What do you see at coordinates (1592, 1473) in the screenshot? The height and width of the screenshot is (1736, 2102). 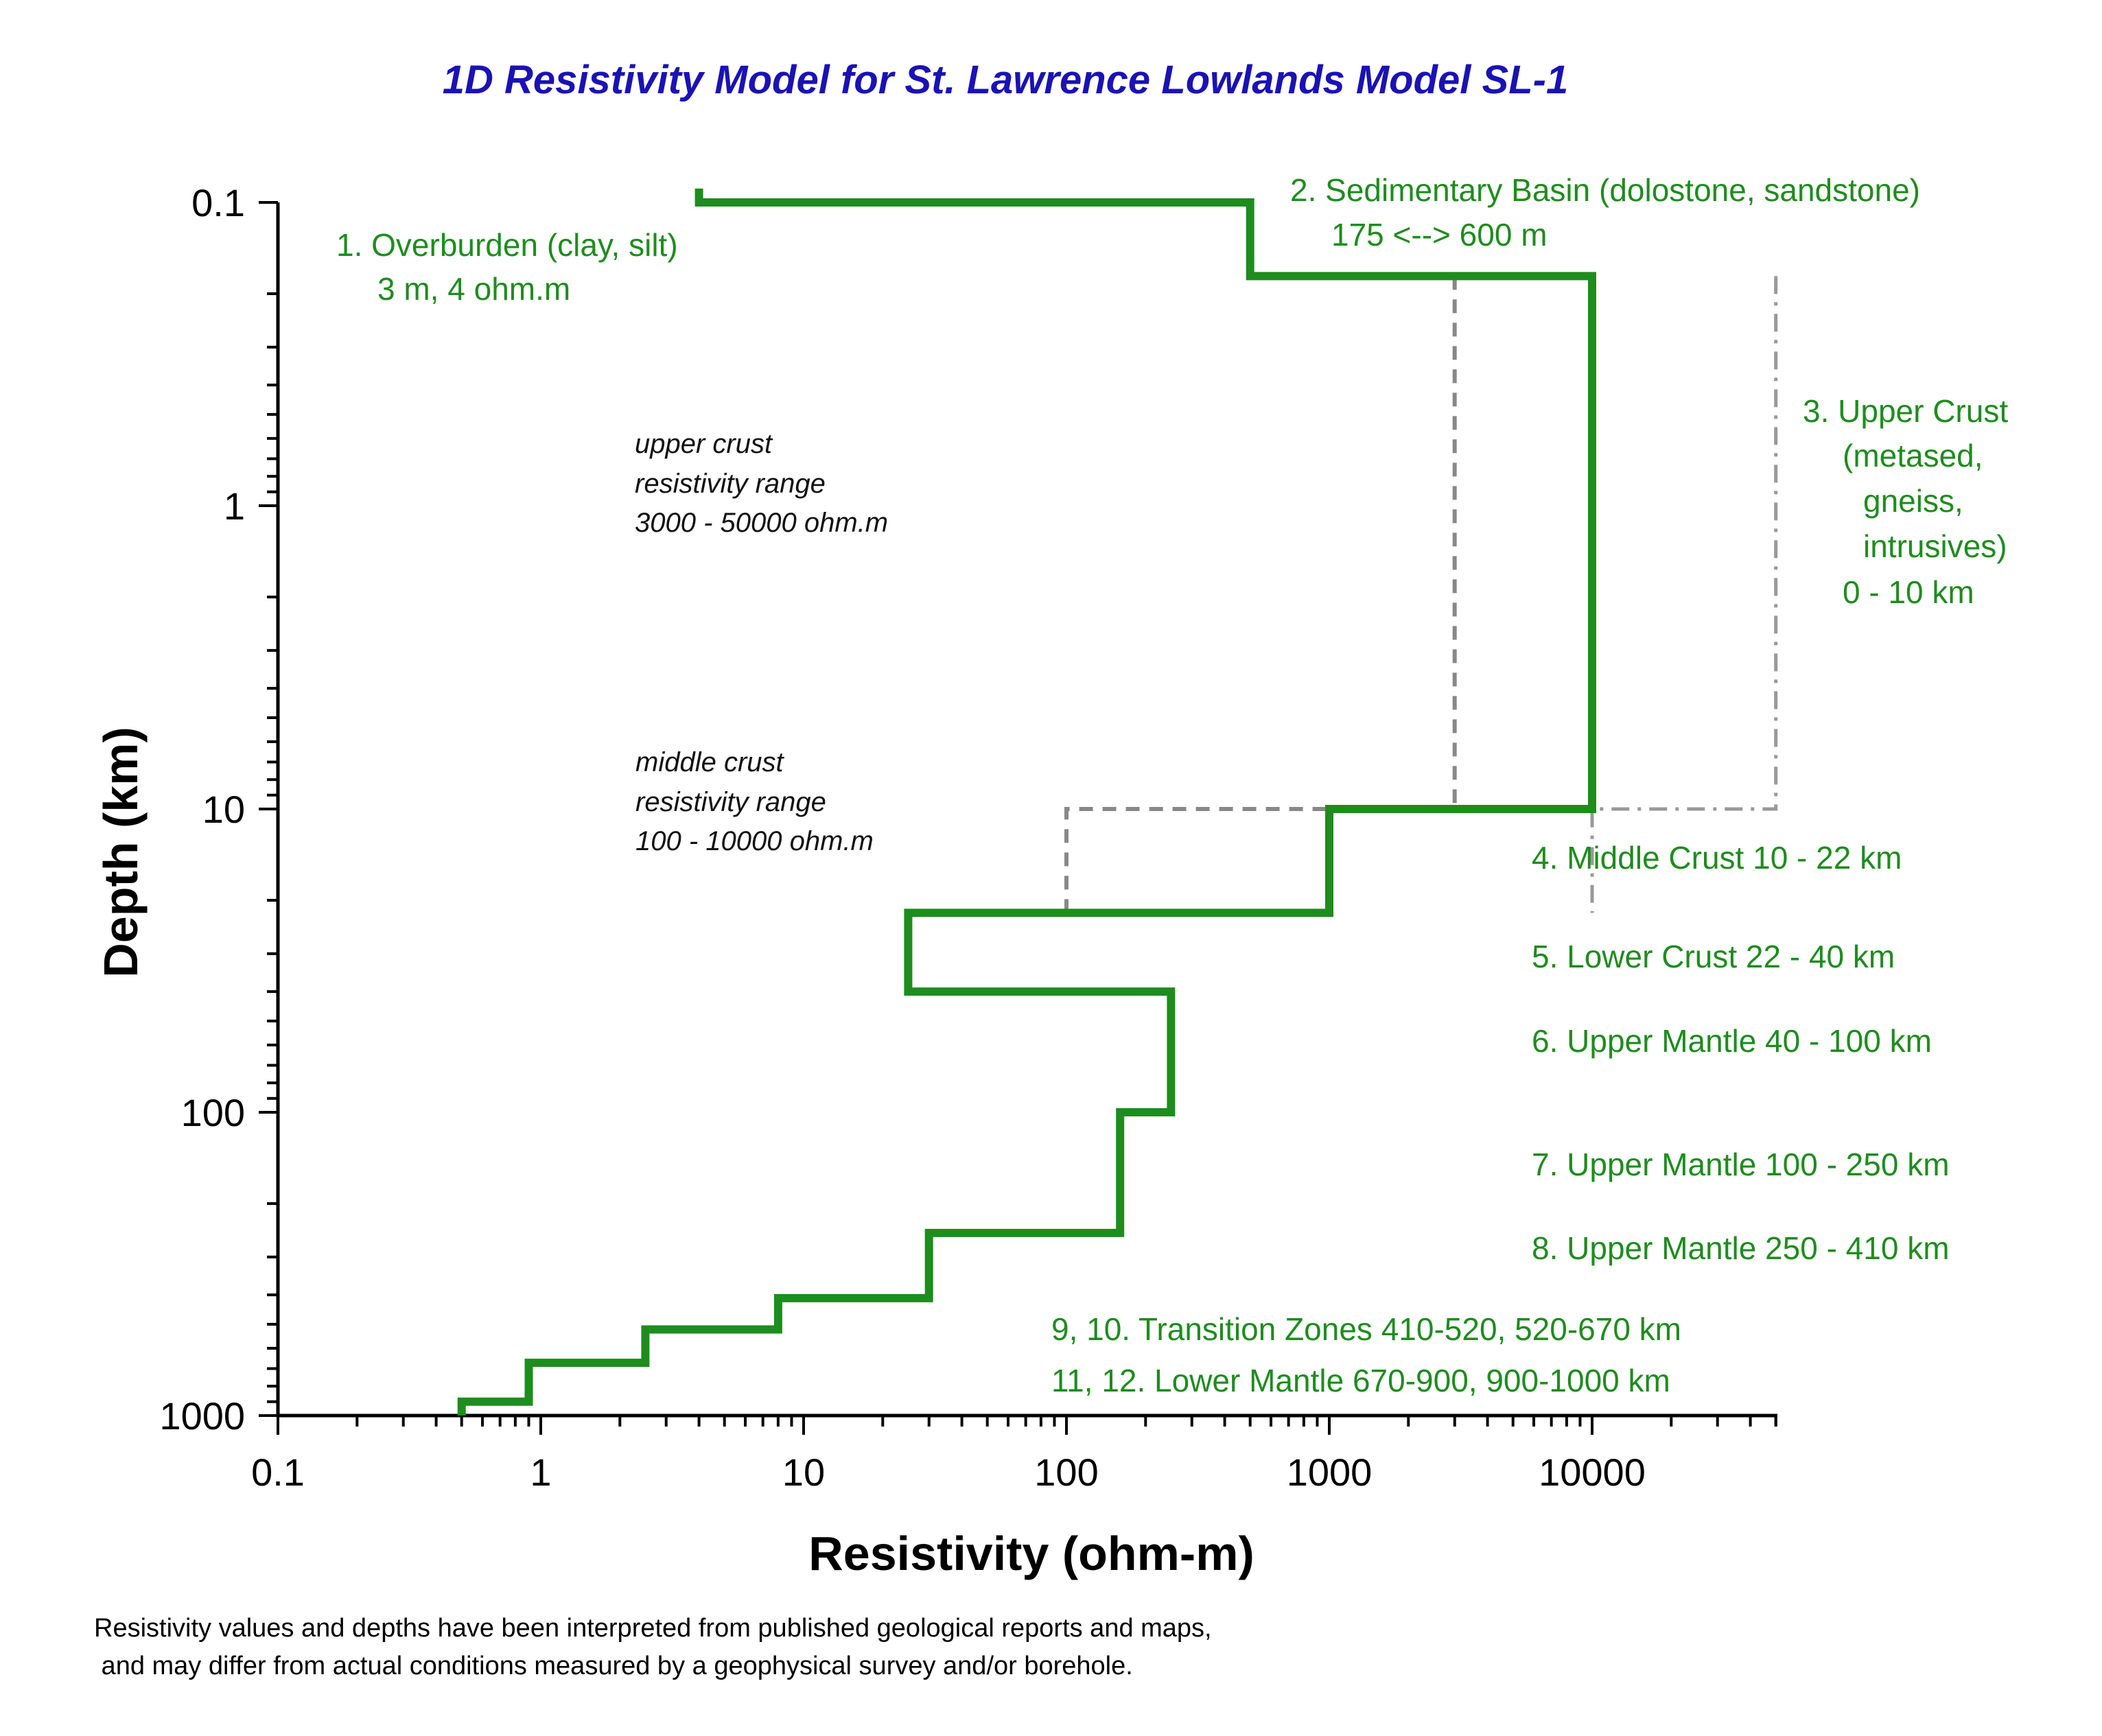 I see `x-tick-label: 10000` at bounding box center [1592, 1473].